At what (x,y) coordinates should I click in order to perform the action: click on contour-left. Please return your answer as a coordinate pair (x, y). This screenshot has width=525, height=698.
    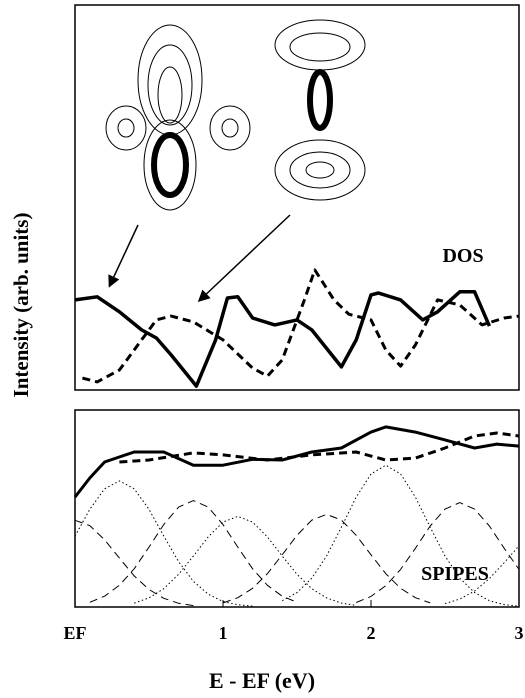
    Looking at the image, I should click on (178, 117).